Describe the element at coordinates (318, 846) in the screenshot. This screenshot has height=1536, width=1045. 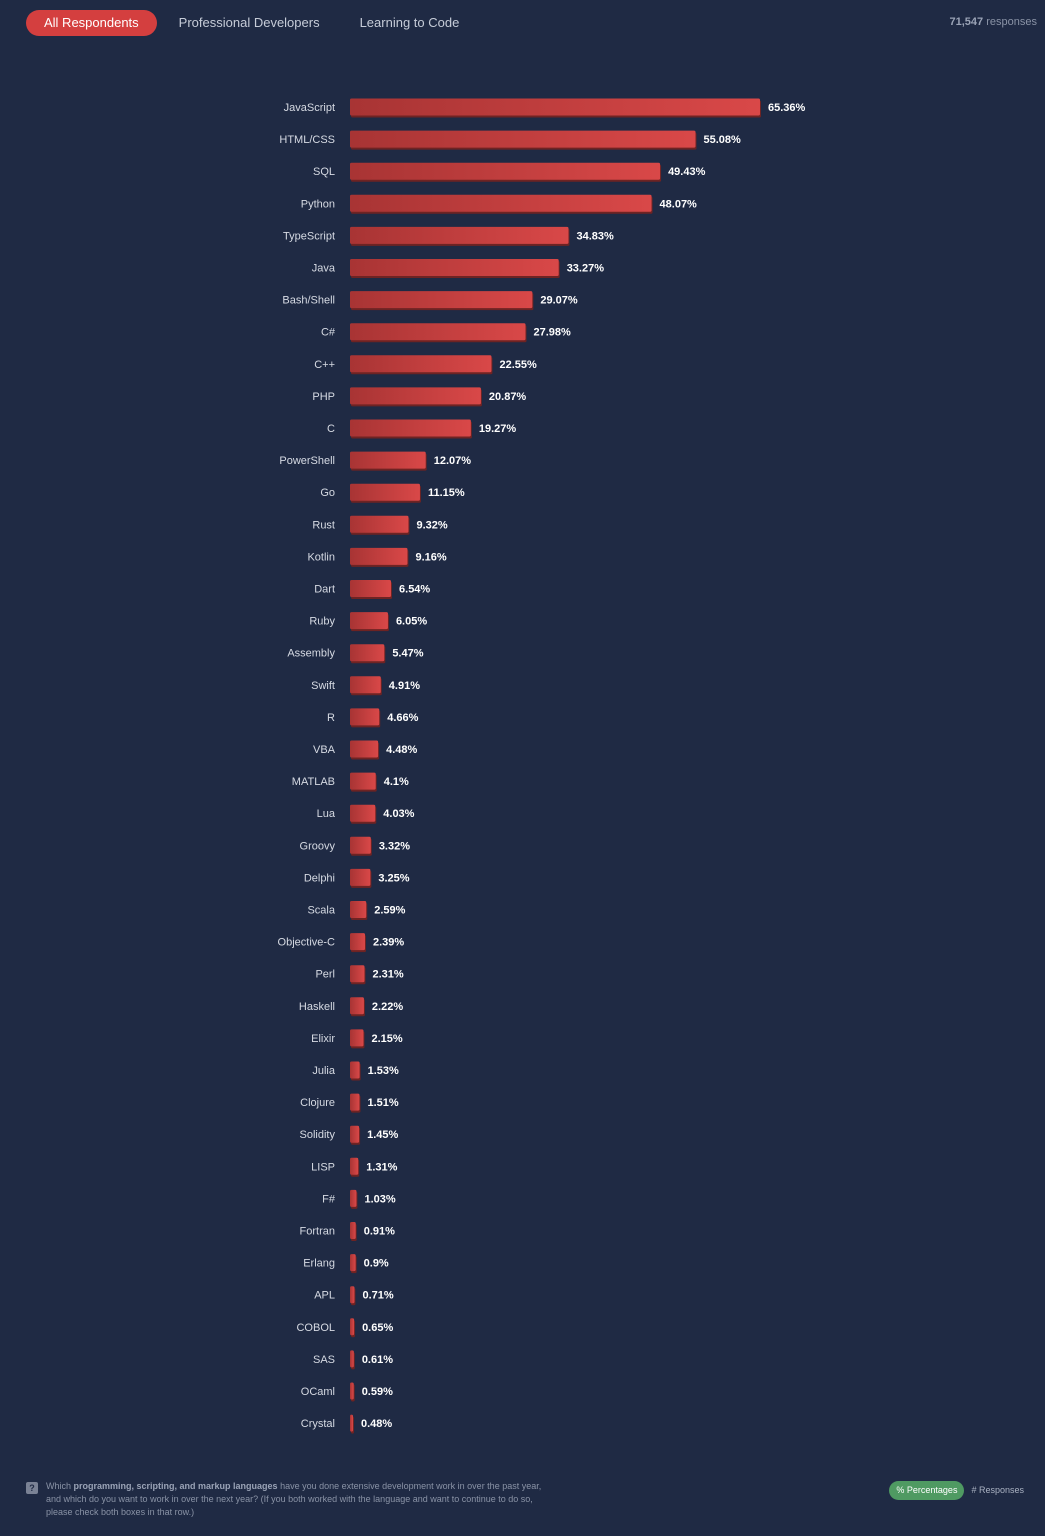
I see `category-label: Groovy` at that location.